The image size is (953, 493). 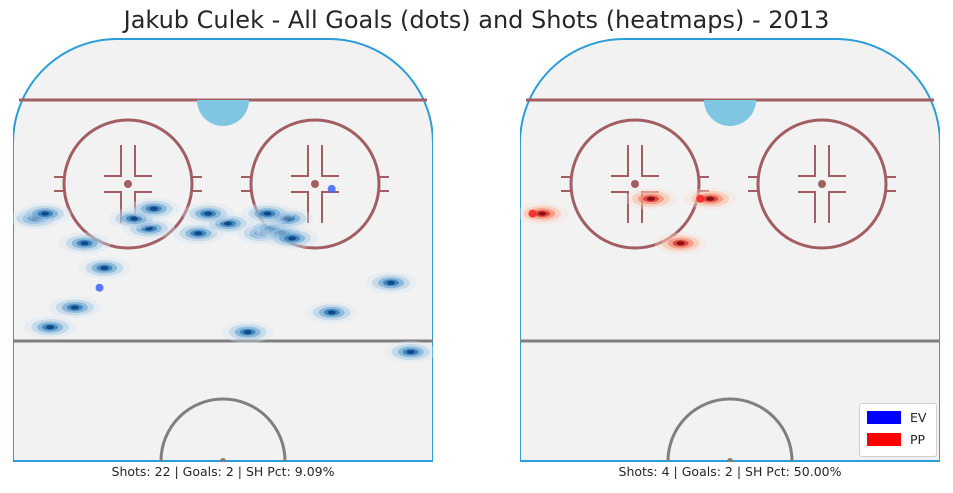 I want to click on legend-swatch-pp, so click(x=884, y=439).